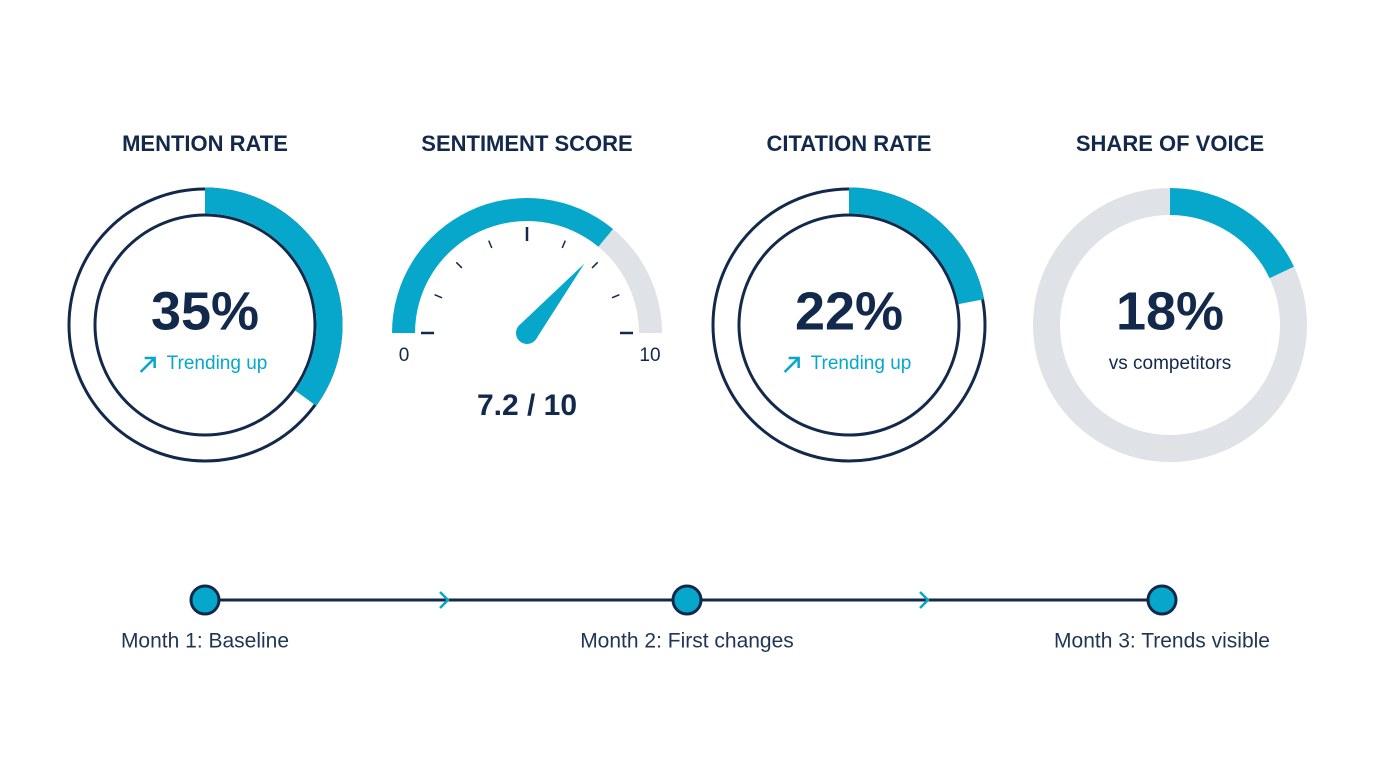  Describe the element at coordinates (527, 405) in the screenshot. I see `value-label: 7.2 / 10` at that location.